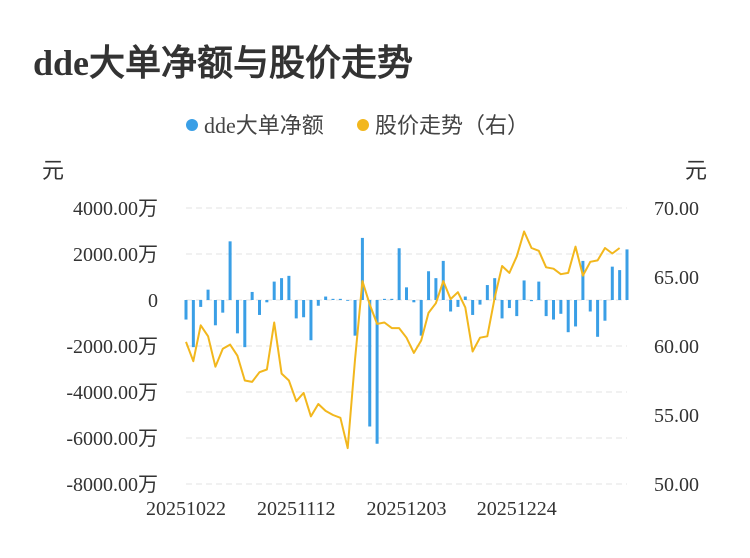 Image resolution: width=750 pixels, height=558 pixels. Describe the element at coordinates (696, 170) in the screenshot. I see `right-axis-unit: 元` at that location.